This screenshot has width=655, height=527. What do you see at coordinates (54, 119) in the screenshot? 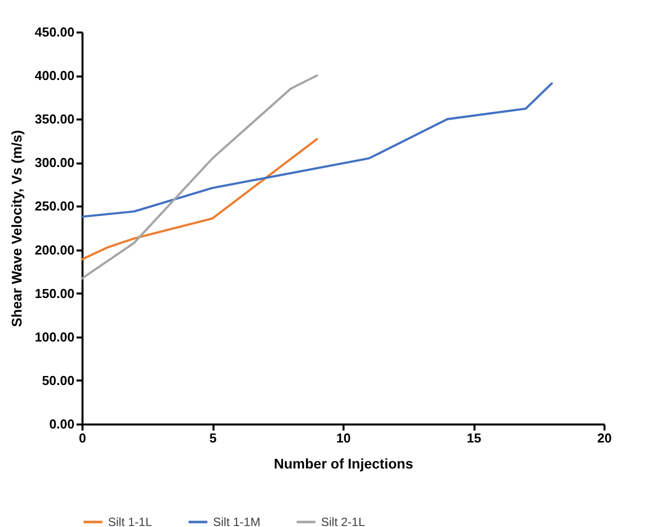
I see `y-tick-label: 350.00` at bounding box center [54, 119].